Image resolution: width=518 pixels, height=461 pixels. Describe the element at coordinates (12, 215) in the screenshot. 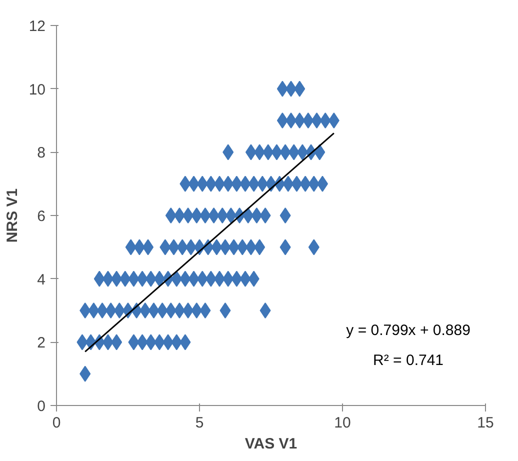

I see `y-axis-title: NRS V1` at that location.